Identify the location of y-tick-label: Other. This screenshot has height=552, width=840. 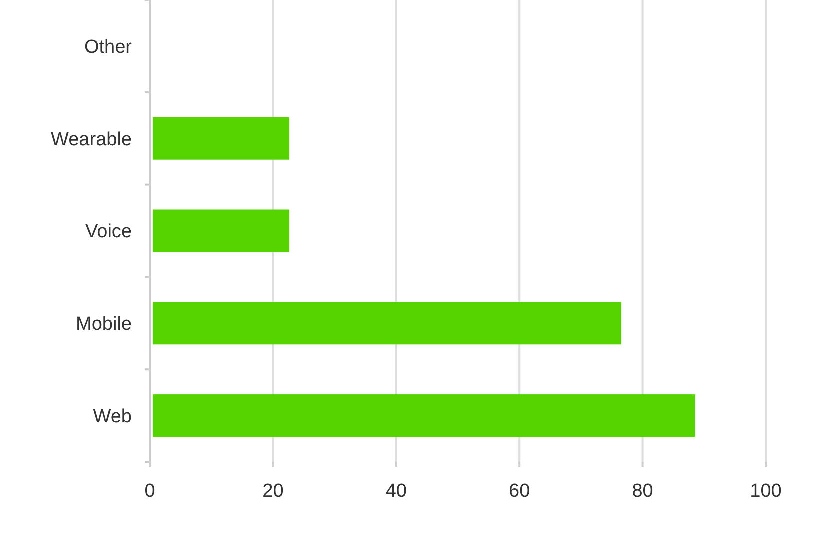
(108, 47).